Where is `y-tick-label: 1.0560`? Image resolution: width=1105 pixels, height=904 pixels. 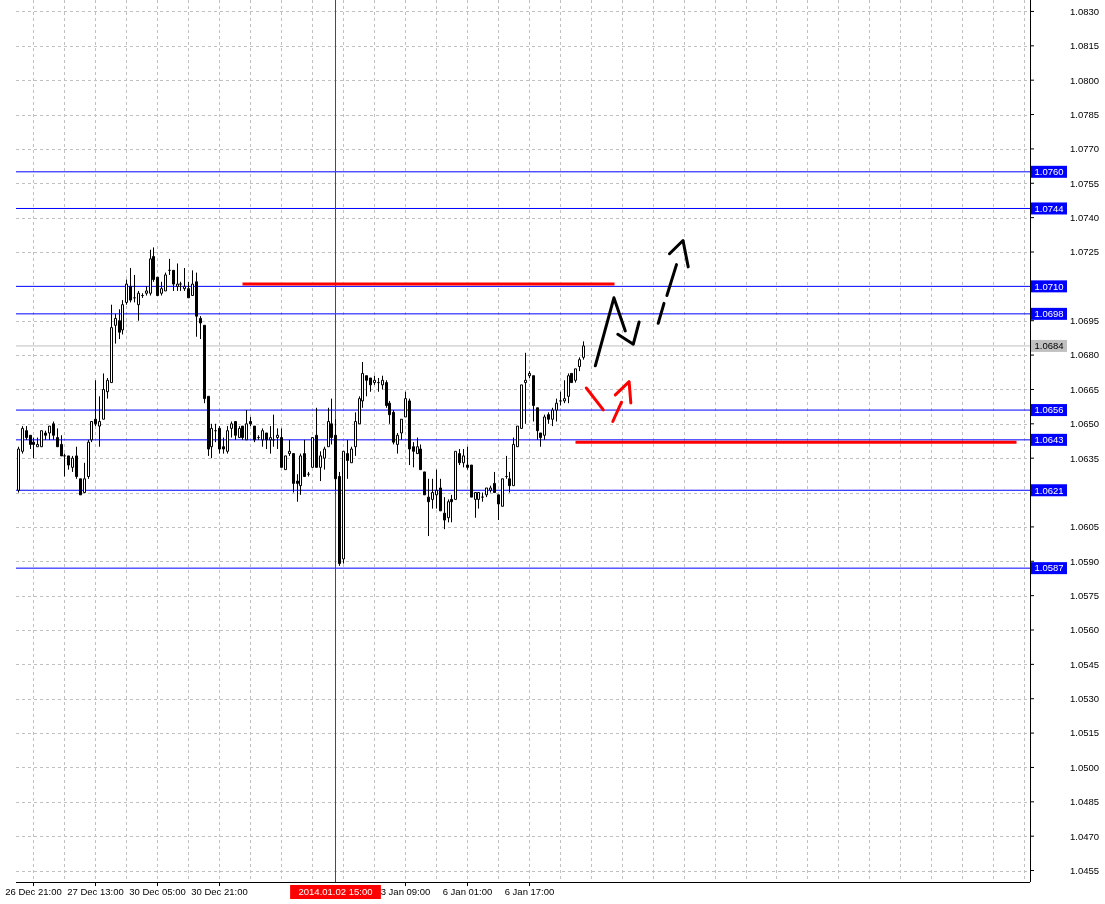
y-tick-label: 1.0560 is located at coordinates (1085, 630).